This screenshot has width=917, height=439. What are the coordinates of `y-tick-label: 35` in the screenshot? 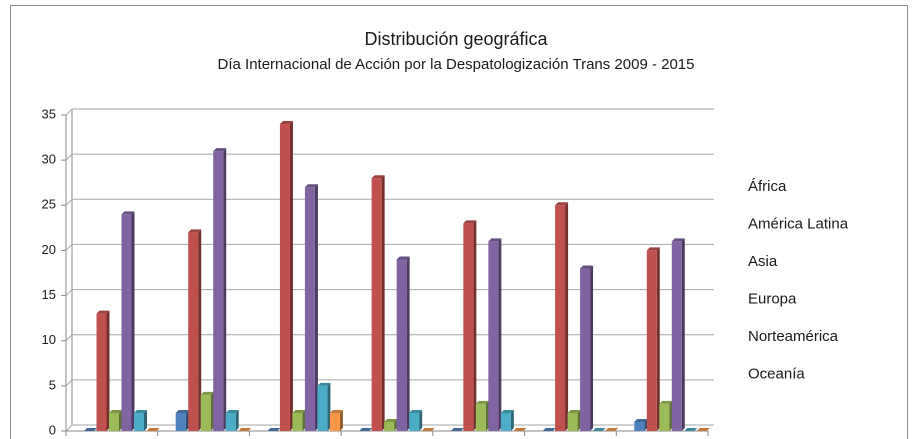 It's located at (49, 113).